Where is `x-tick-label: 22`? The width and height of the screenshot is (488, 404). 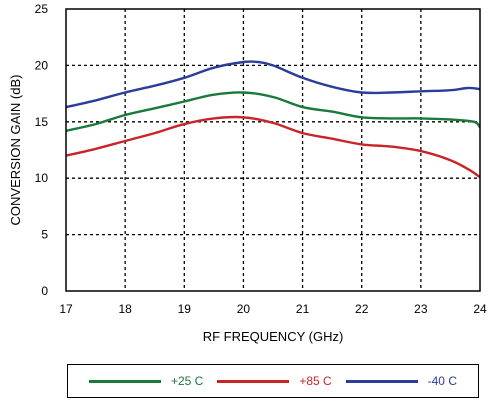
x-tick-label: 22 is located at coordinates (362, 309).